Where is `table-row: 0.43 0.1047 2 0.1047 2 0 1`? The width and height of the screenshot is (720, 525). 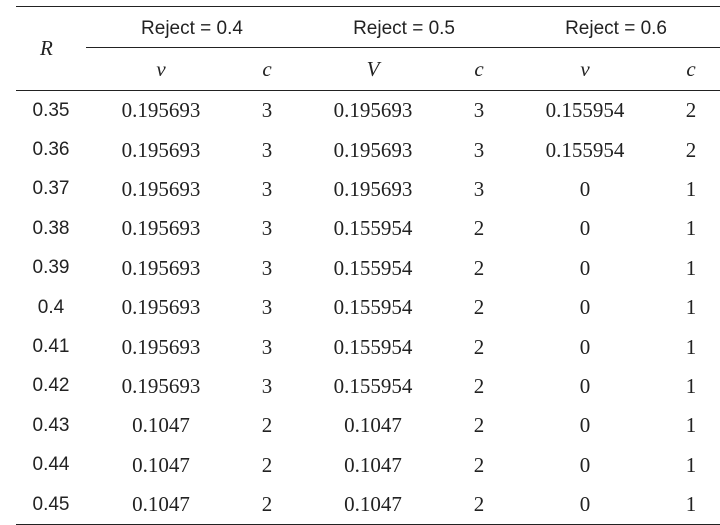
table-row: 0.43 0.1047 2 0.1047 2 0 1 is located at coordinates (368, 425).